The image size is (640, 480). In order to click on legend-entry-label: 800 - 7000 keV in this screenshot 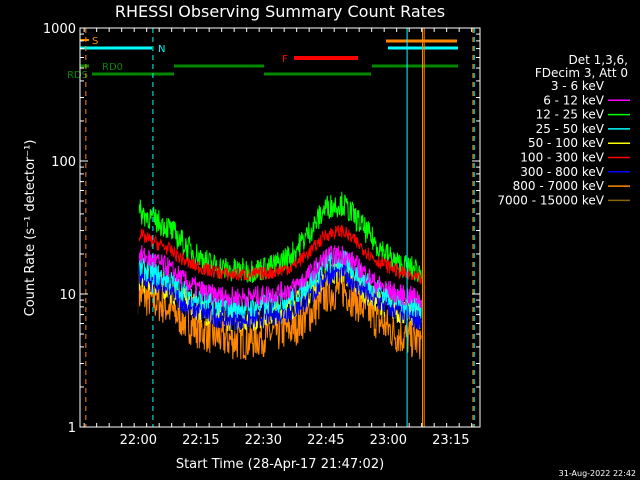, I will do `click(559, 186)`.